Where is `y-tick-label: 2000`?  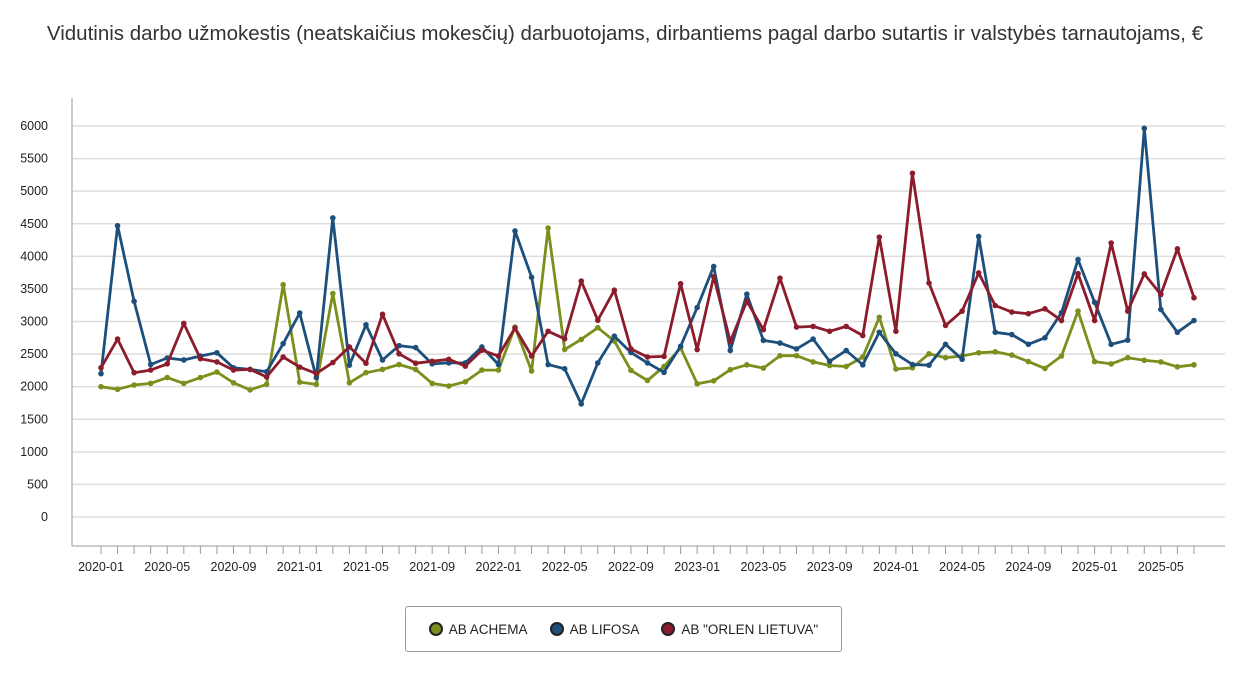
y-tick-label: 2000 is located at coordinates (34, 387).